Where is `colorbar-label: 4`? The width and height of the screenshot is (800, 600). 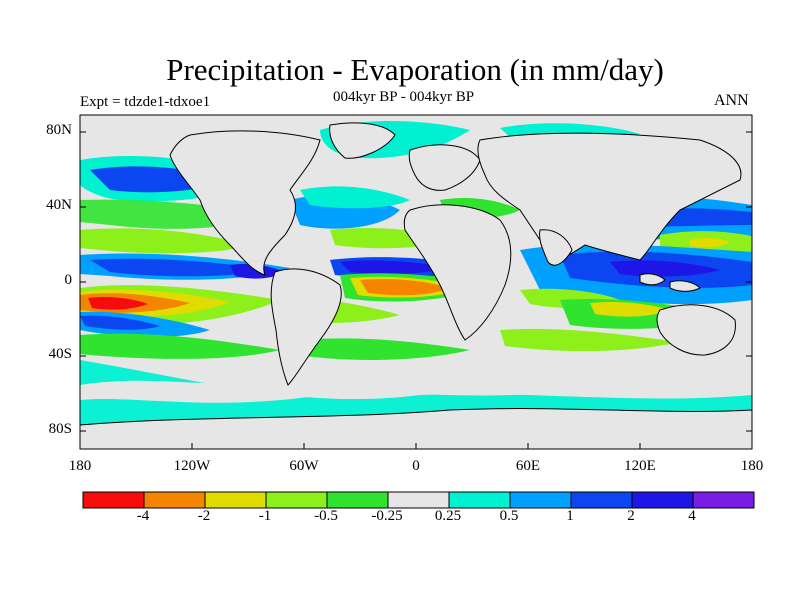 colorbar-label: 4 is located at coordinates (692, 516).